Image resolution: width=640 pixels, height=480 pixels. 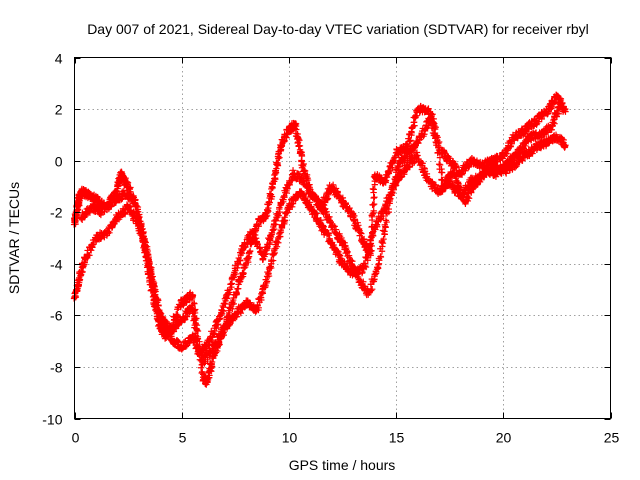 I want to click on x-tick-label: 0, so click(x=76, y=438).